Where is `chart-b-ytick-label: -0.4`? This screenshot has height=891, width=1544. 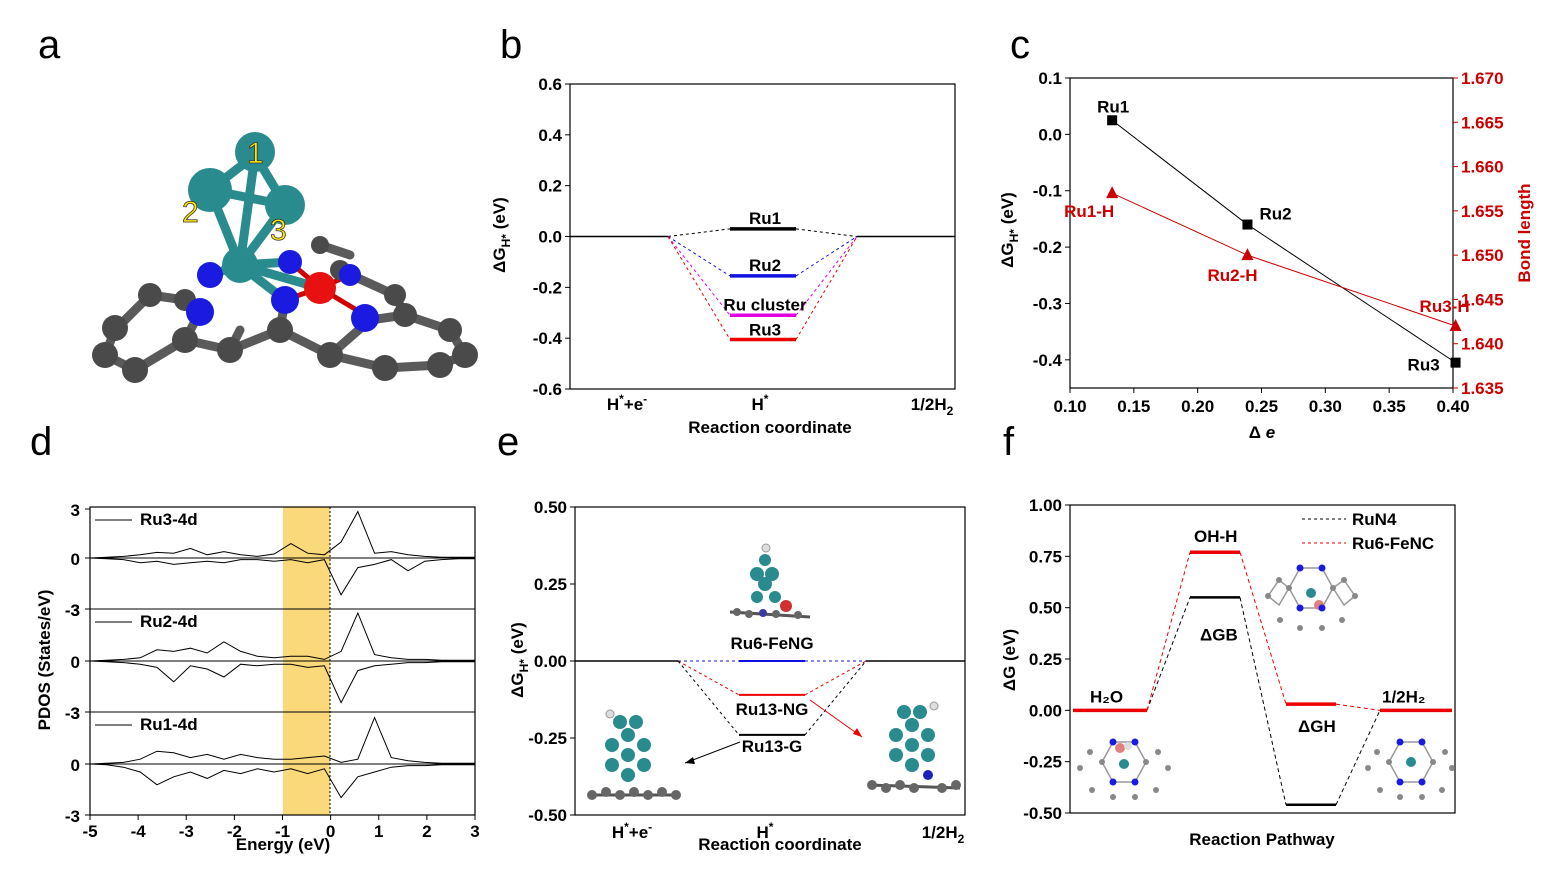
chart-b-ytick-label: -0.4 is located at coordinates (548, 338).